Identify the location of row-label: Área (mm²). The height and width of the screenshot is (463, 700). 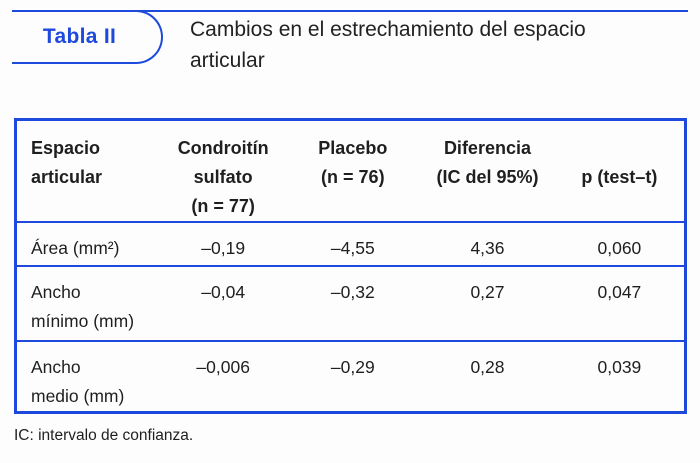
(75, 248).